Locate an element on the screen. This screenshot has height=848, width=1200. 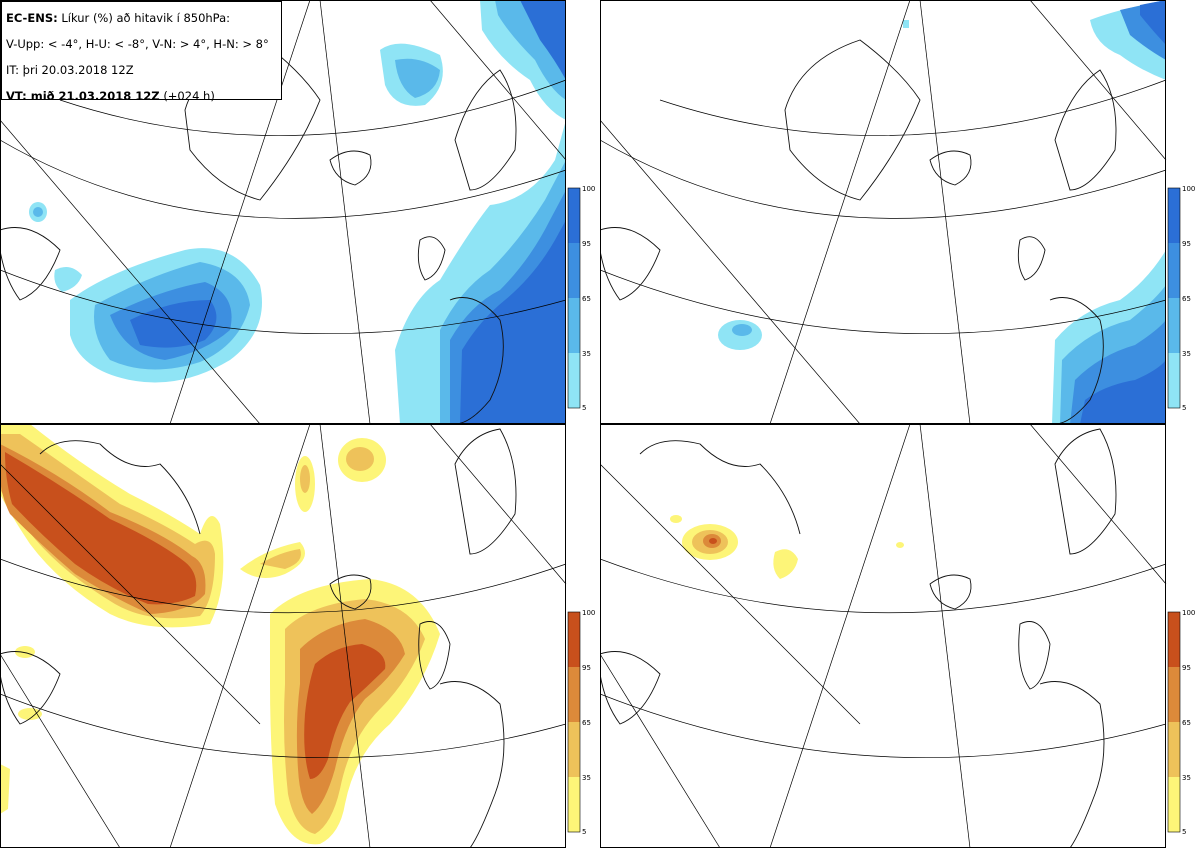
probability-field is located at coordinates (787, 547).